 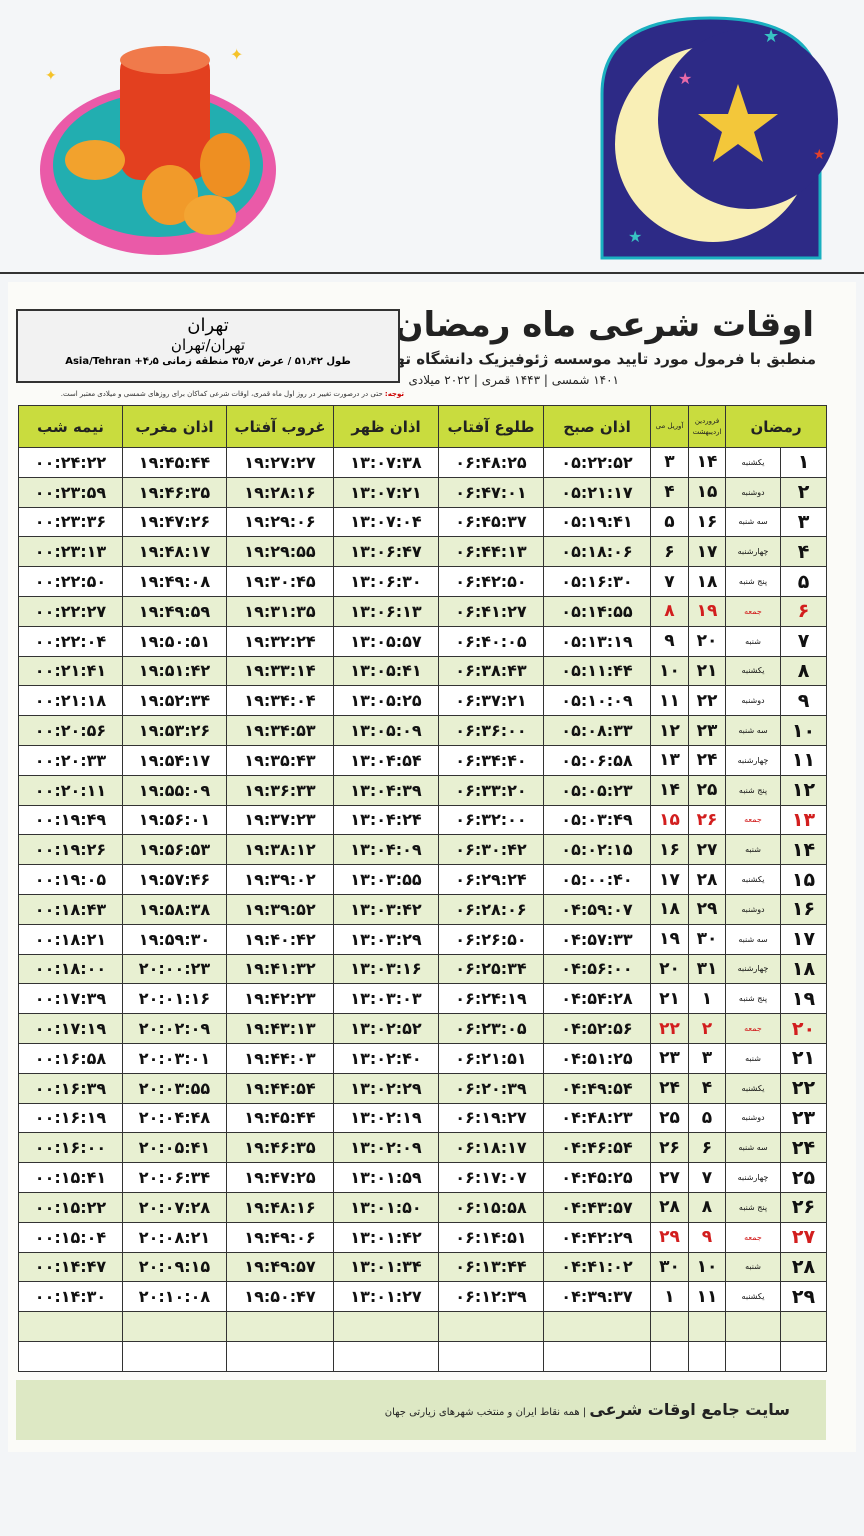 I want to click on cell-ramadan-day: ۲۹, so click(x=804, y=1297).